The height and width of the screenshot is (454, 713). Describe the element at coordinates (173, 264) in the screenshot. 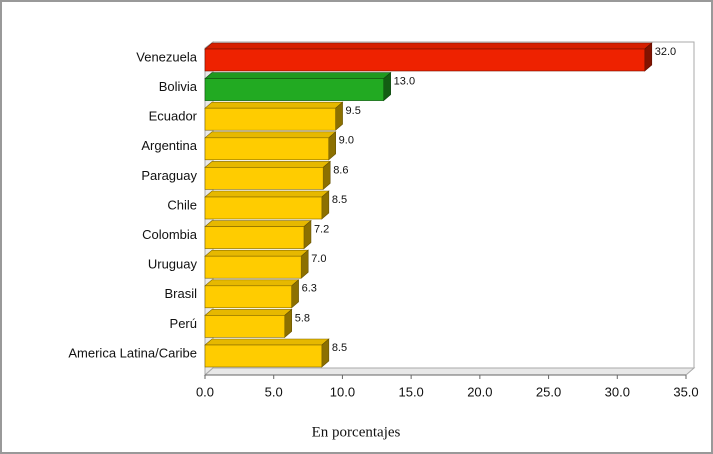

I see `y-tick-label: Uruguay` at that location.